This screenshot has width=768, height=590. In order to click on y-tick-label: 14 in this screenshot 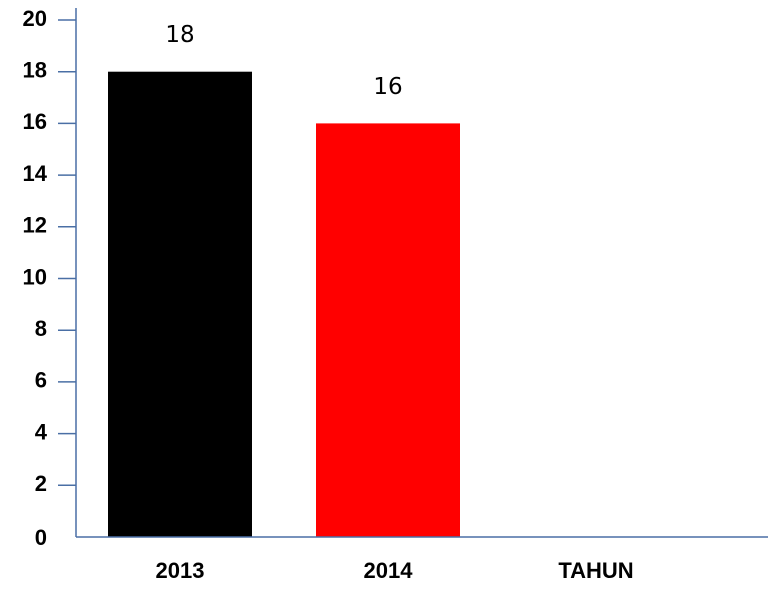, I will do `click(35, 173)`.